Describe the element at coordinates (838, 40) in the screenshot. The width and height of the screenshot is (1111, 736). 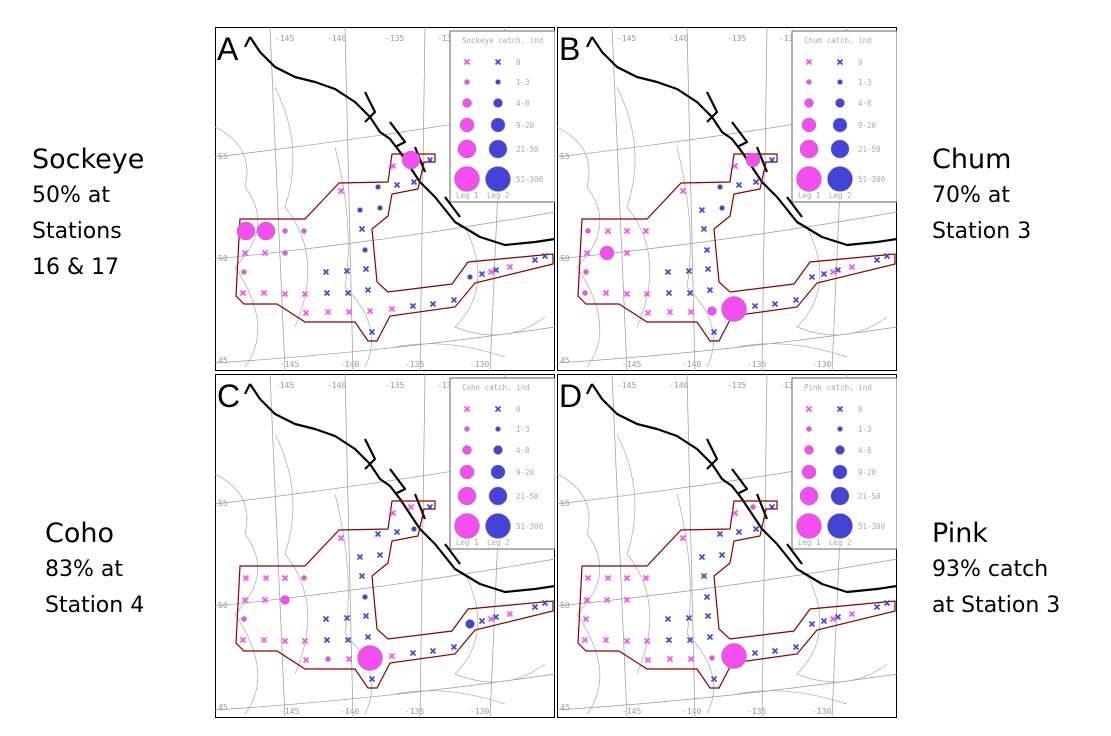
I see `legend-title: Chum catch, ind` at that location.